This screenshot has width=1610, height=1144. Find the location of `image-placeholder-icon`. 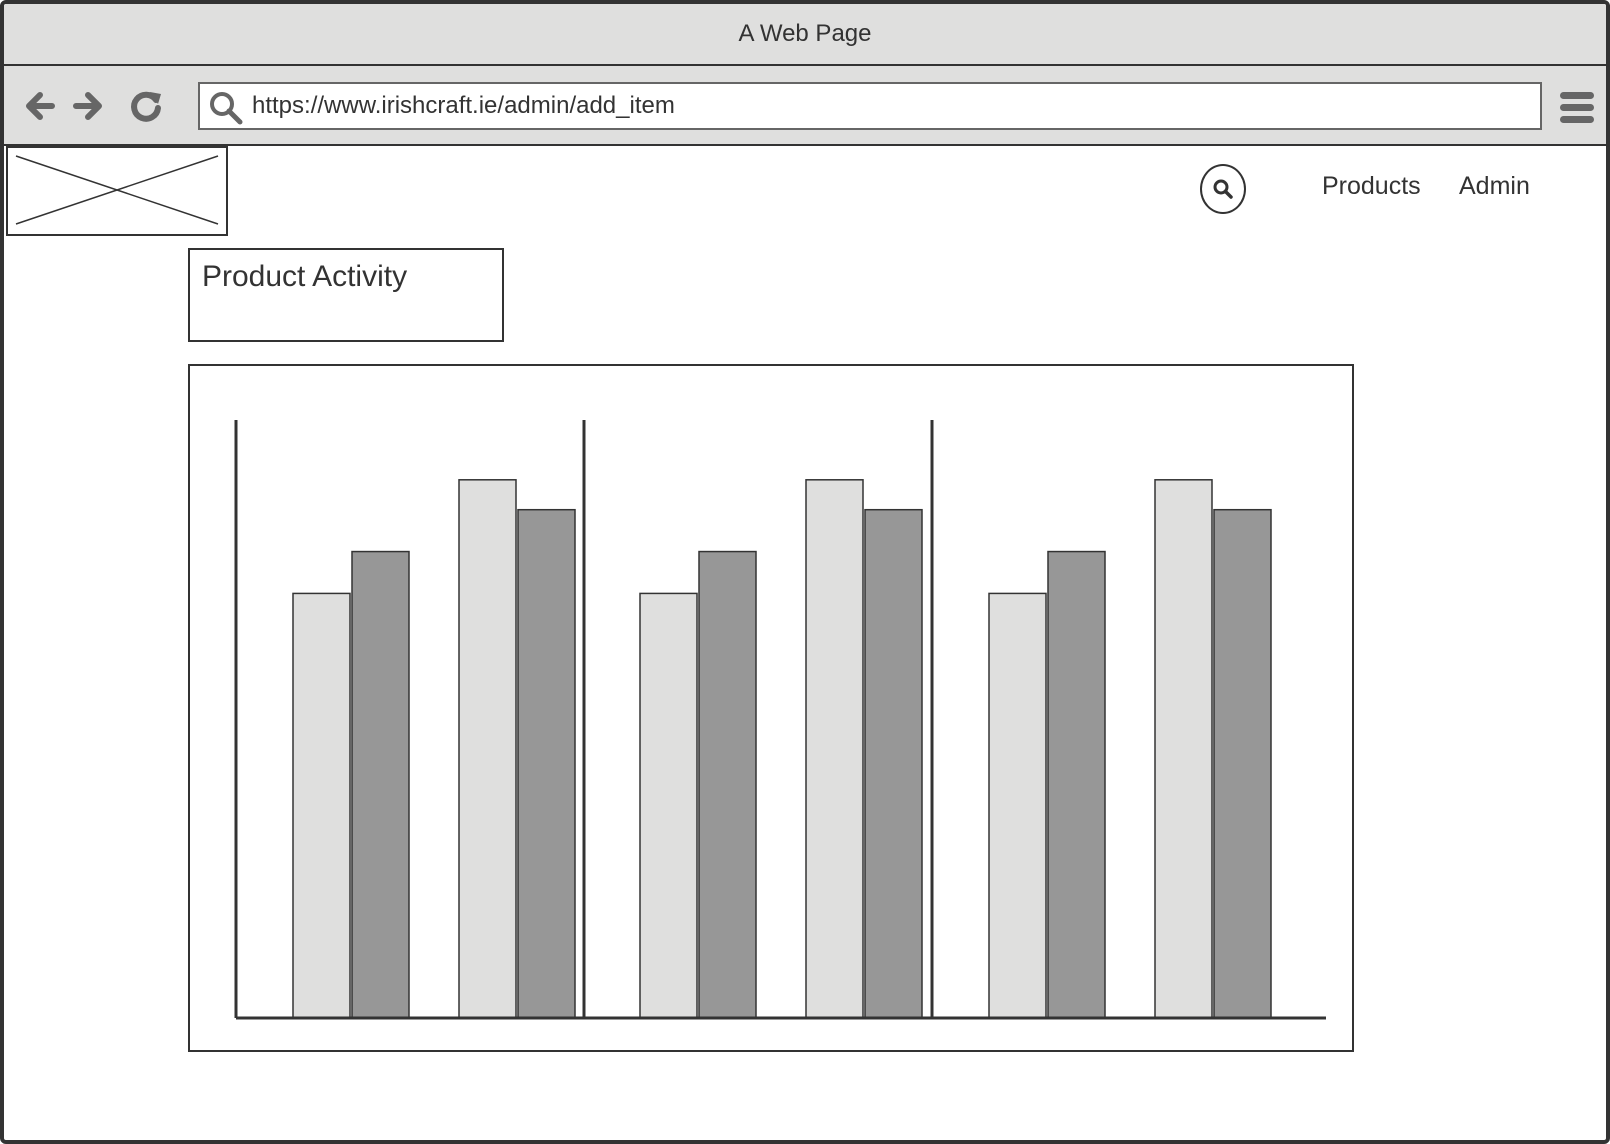

image-placeholder-icon is located at coordinates (117, 190).